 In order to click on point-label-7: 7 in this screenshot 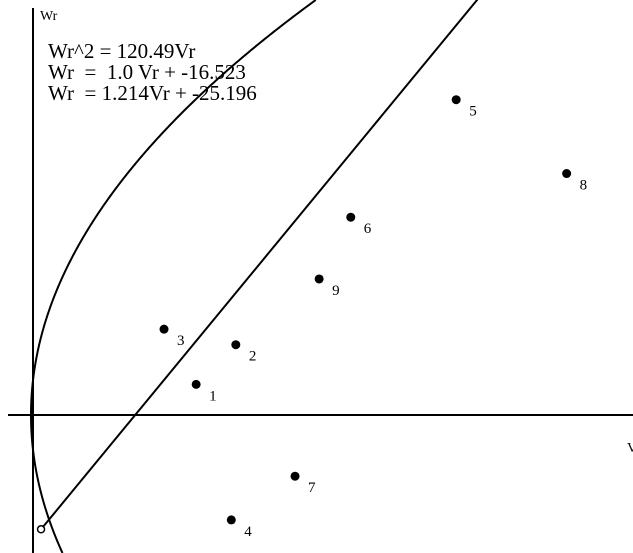, I will do `click(312, 488)`.